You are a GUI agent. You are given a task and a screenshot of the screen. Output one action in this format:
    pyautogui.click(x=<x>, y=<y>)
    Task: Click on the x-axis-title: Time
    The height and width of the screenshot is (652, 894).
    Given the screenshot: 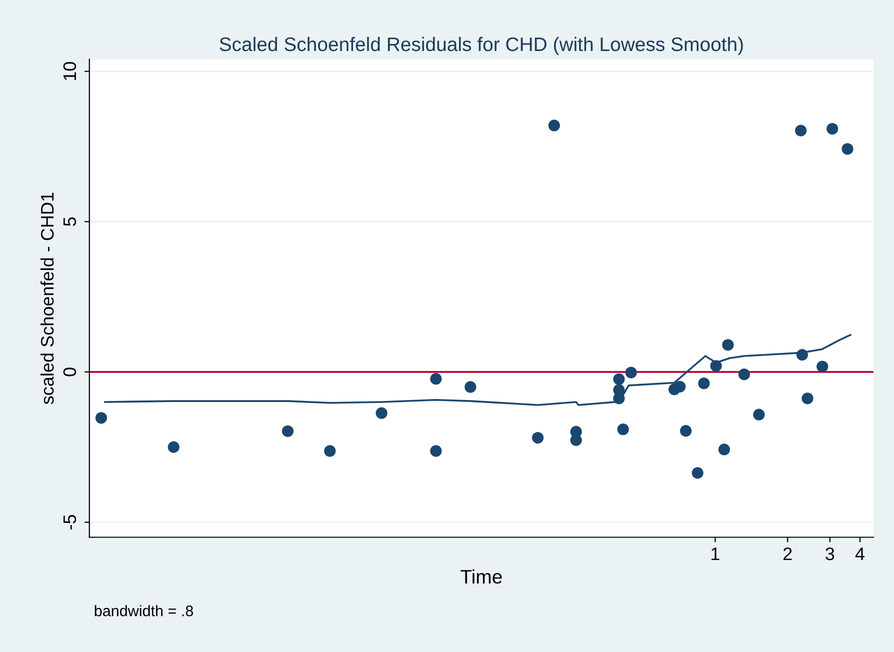 What is the action you would take?
    pyautogui.click(x=481, y=576)
    